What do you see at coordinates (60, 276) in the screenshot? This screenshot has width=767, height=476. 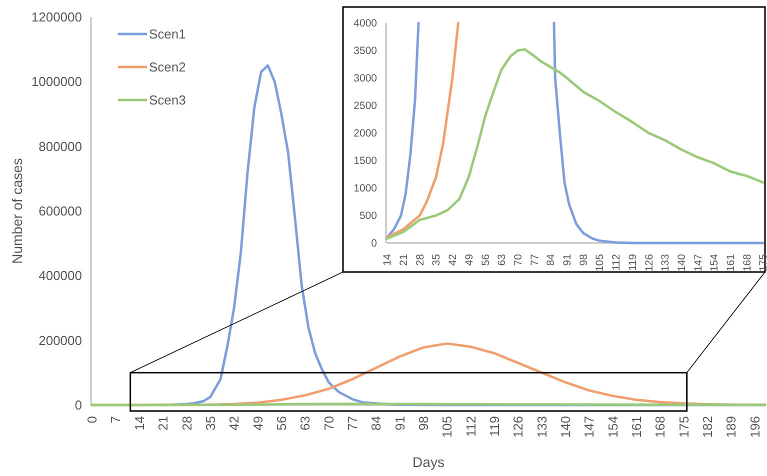 I see `y-tick-label: 400000` at bounding box center [60, 276].